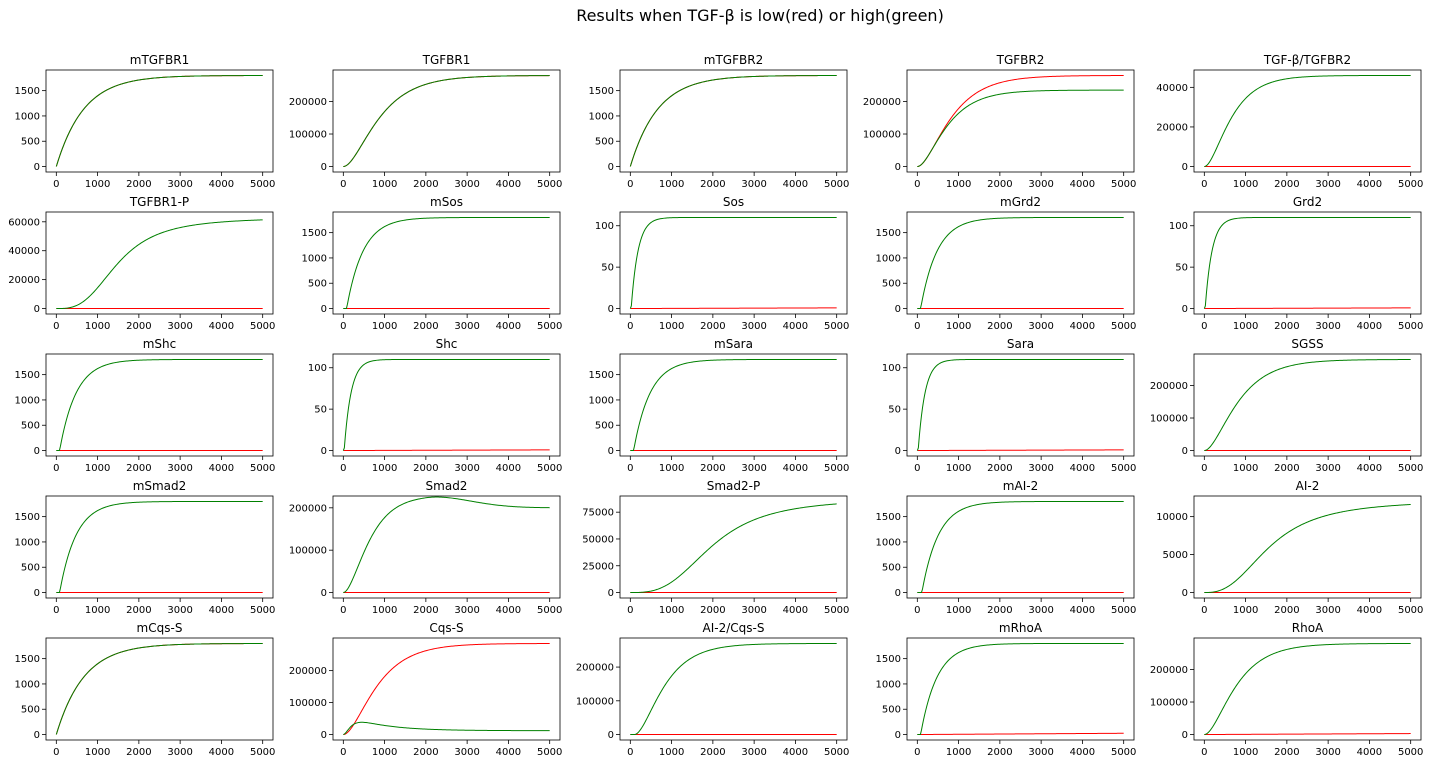  I want to click on y-tick-label: 25000, so click(598, 566).